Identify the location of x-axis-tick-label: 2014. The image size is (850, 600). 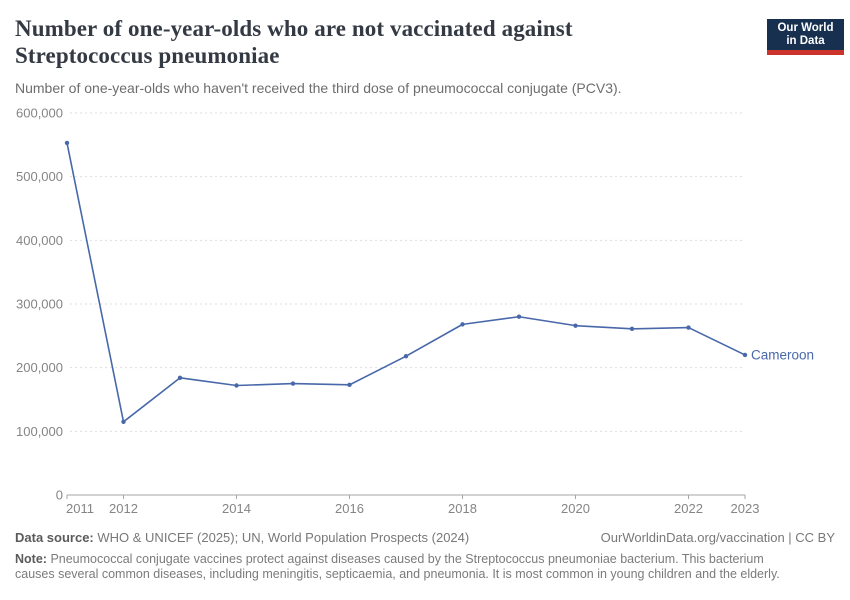
(236, 508).